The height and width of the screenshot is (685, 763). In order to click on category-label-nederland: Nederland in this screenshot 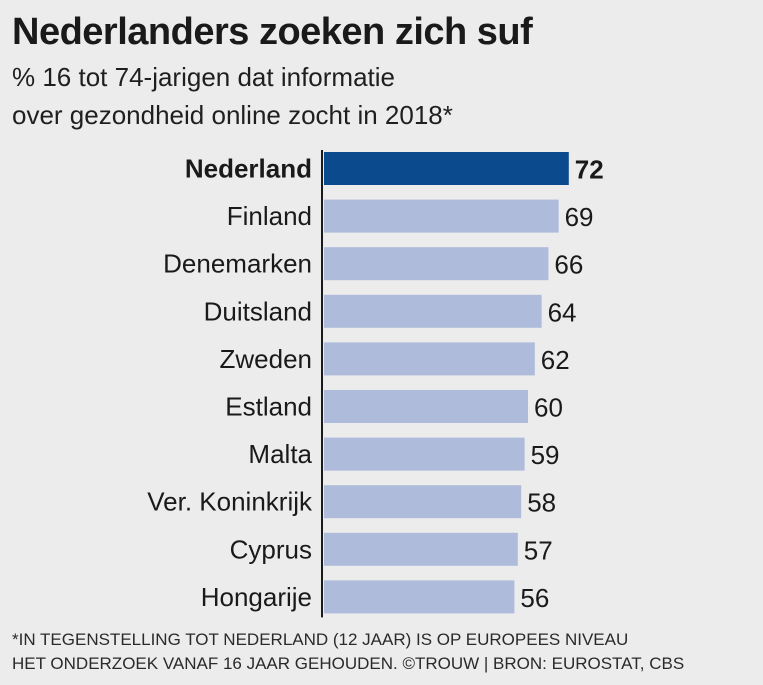, I will do `click(248, 169)`.